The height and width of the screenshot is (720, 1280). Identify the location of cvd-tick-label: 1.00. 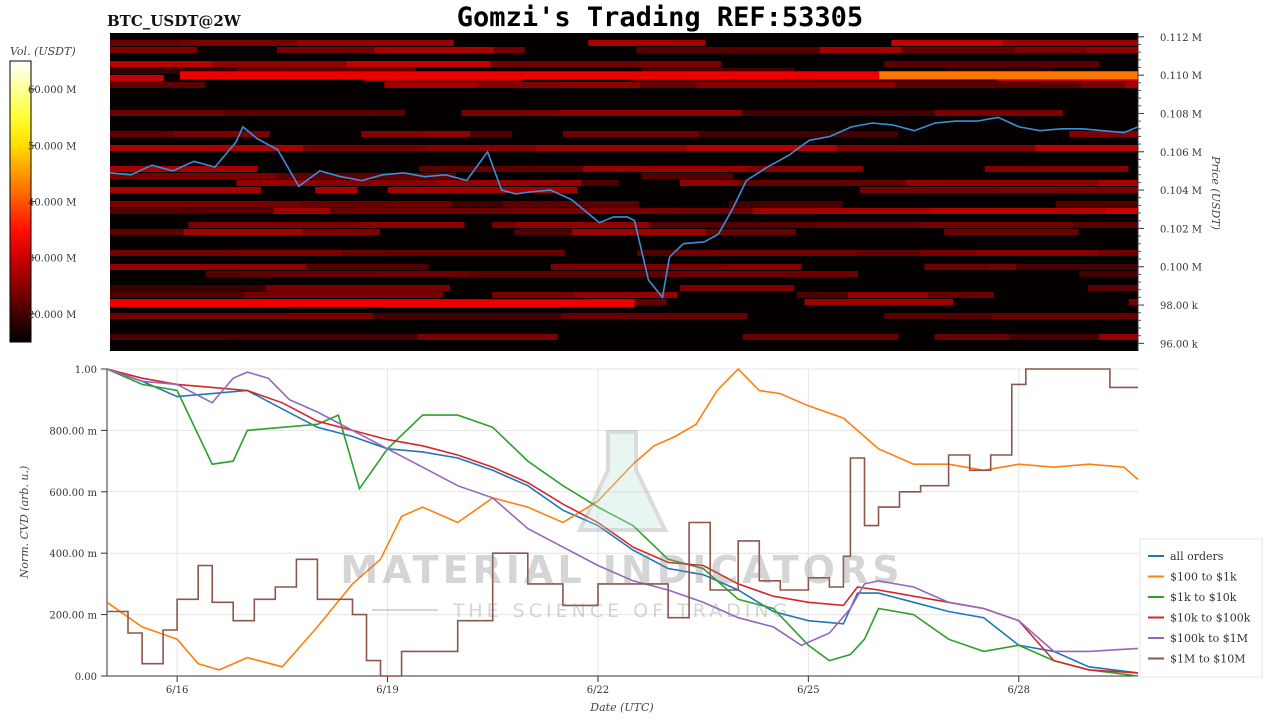
(86, 370).